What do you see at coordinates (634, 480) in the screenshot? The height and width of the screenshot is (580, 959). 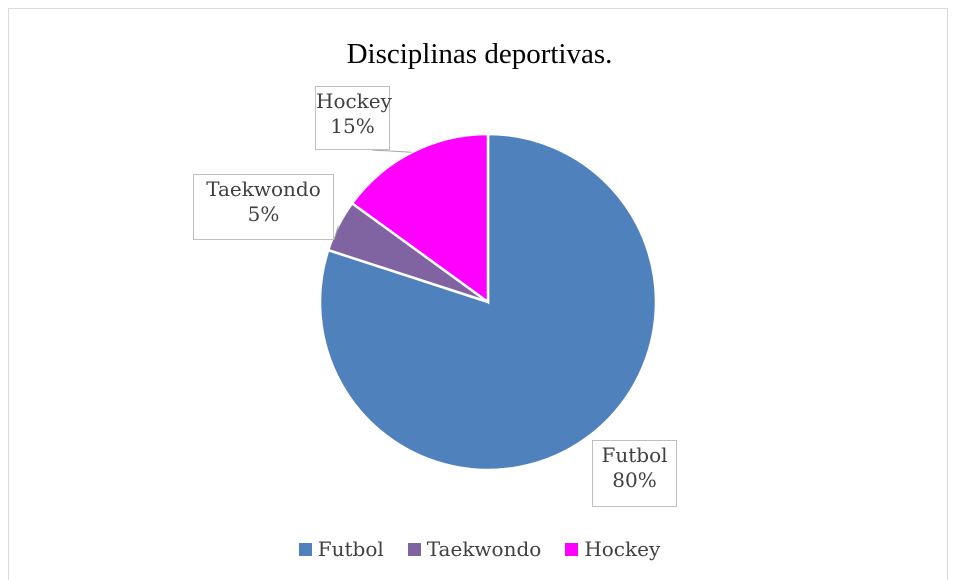 I see `data-label-futbol-value: 80%` at bounding box center [634, 480].